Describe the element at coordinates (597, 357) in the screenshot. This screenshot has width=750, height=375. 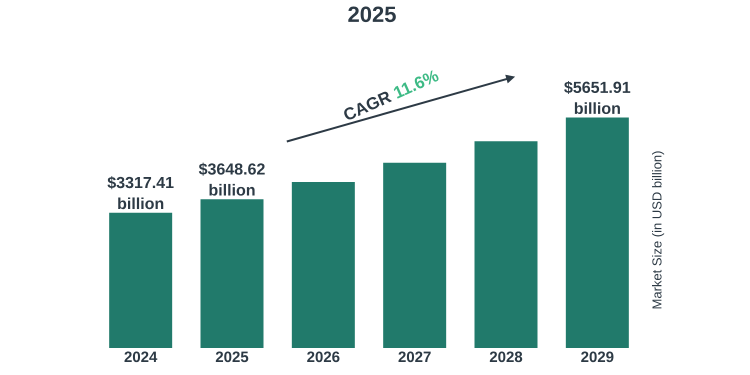
I see `x-tick-label: 2029` at that location.